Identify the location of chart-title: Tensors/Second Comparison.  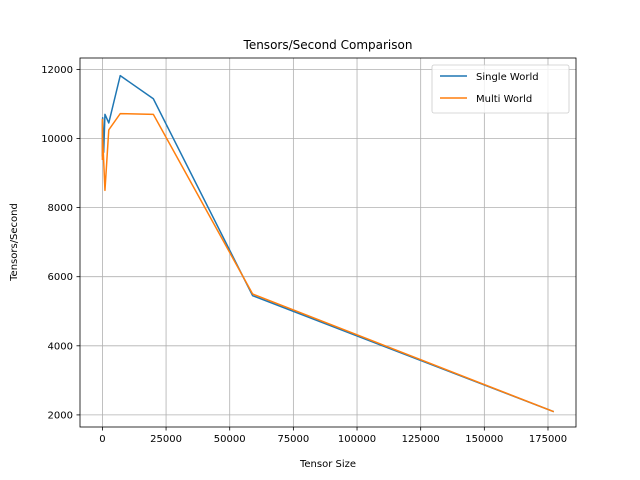
(328, 45).